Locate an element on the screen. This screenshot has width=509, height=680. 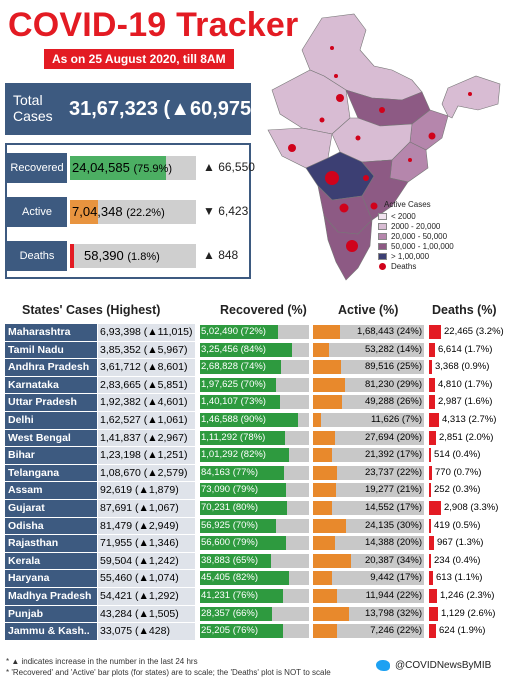
deaths-bar: 770 (0.7%) is located at coordinates (466, 472).